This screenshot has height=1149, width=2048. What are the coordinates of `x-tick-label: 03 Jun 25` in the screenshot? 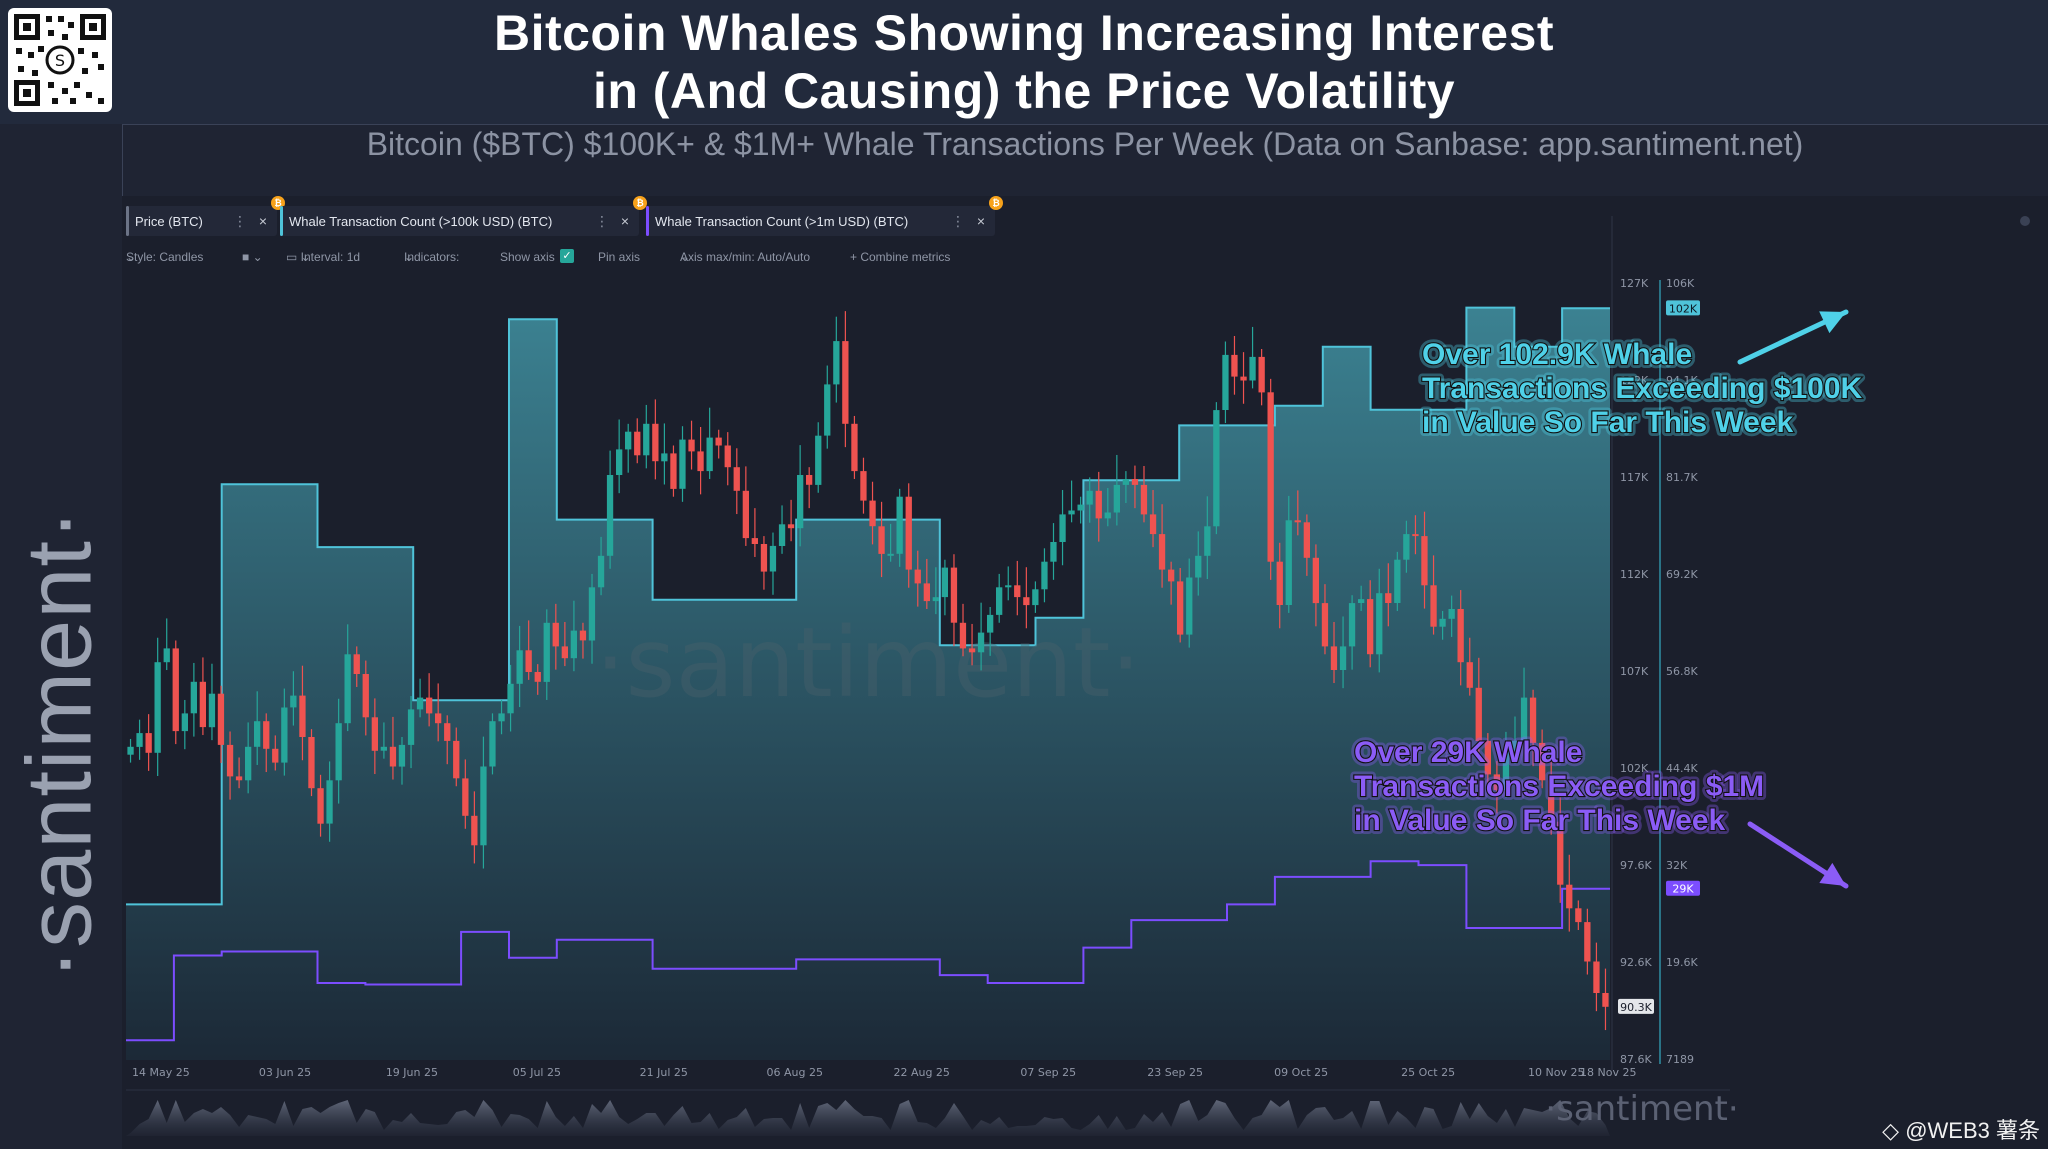 It's located at (285, 1072).